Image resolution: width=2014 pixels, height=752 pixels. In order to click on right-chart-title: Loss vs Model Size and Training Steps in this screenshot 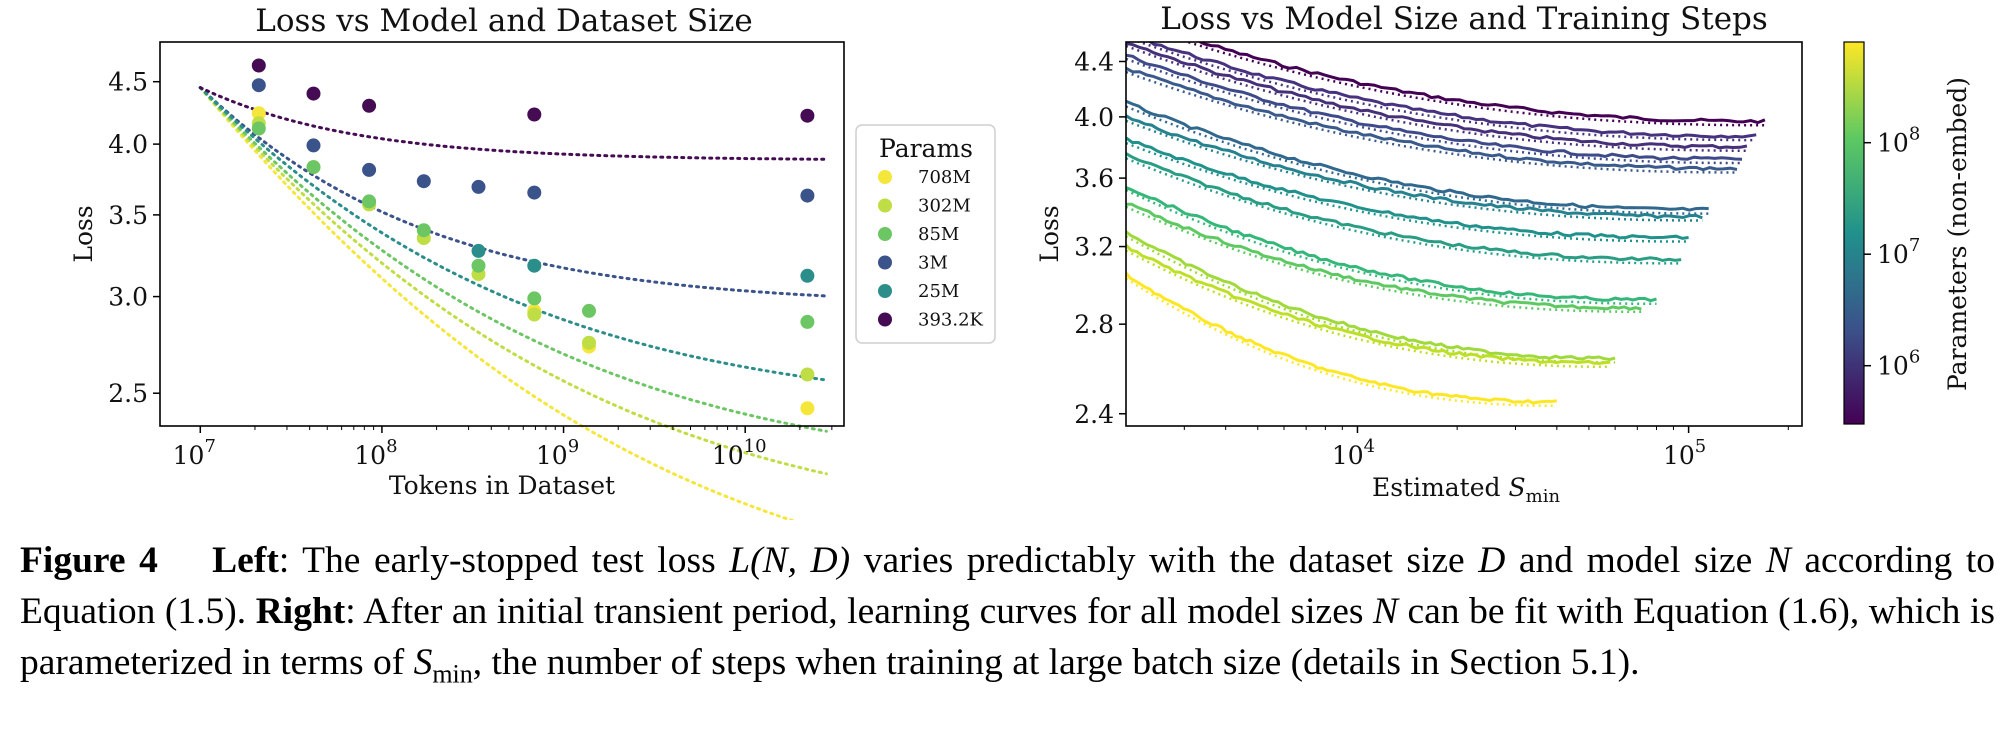, I will do `click(1464, 19)`.